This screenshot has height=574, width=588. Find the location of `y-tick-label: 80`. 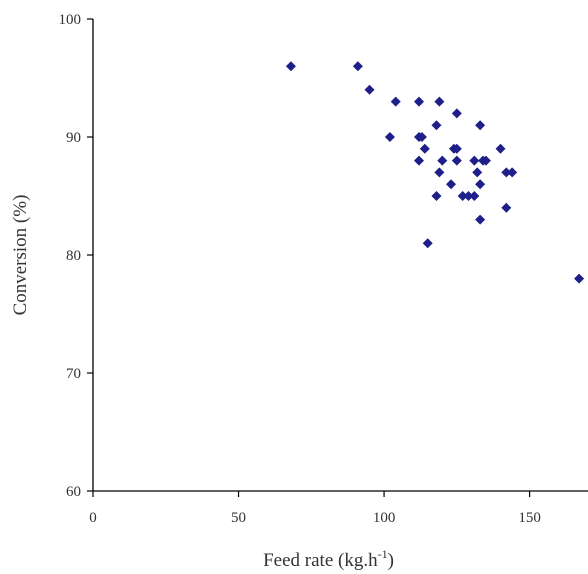

y-tick-label: 80 is located at coordinates (73, 256).